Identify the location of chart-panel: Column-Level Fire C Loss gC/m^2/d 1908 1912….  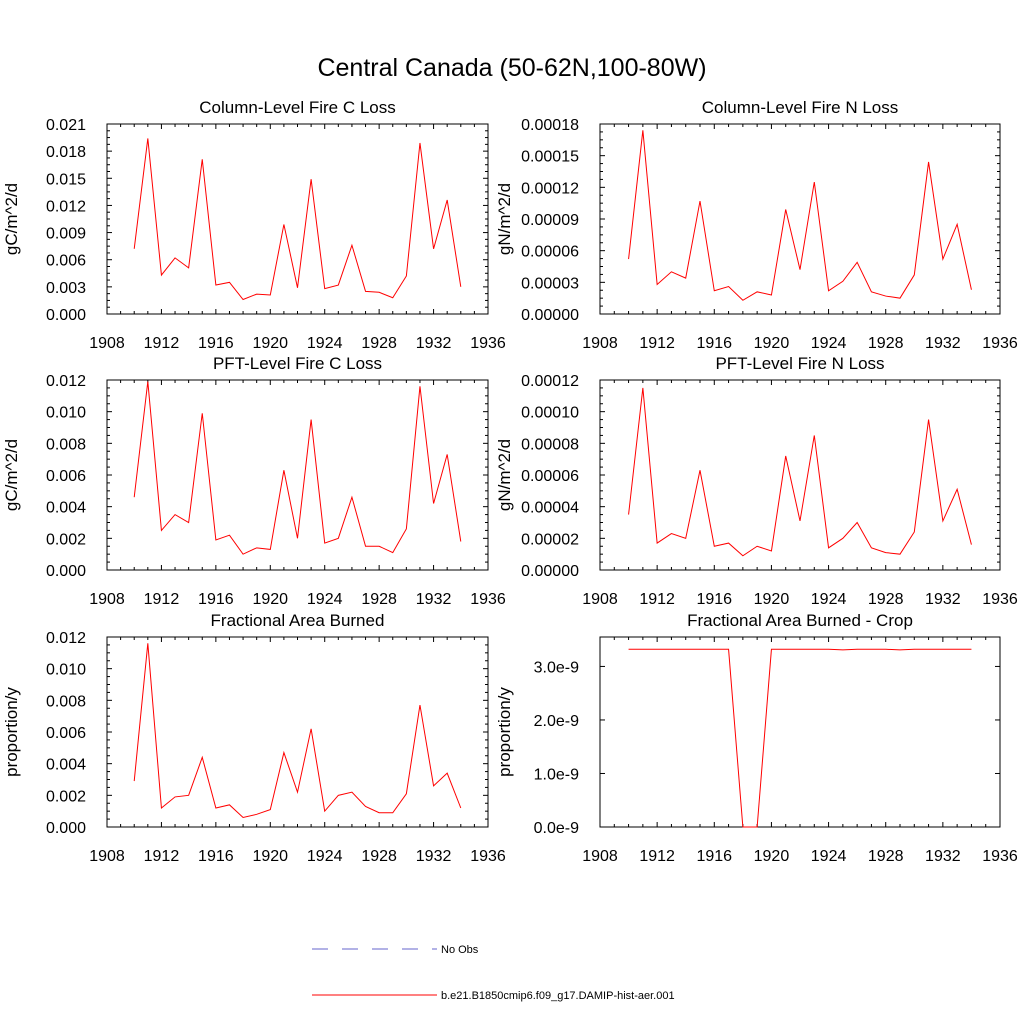
(254, 225).